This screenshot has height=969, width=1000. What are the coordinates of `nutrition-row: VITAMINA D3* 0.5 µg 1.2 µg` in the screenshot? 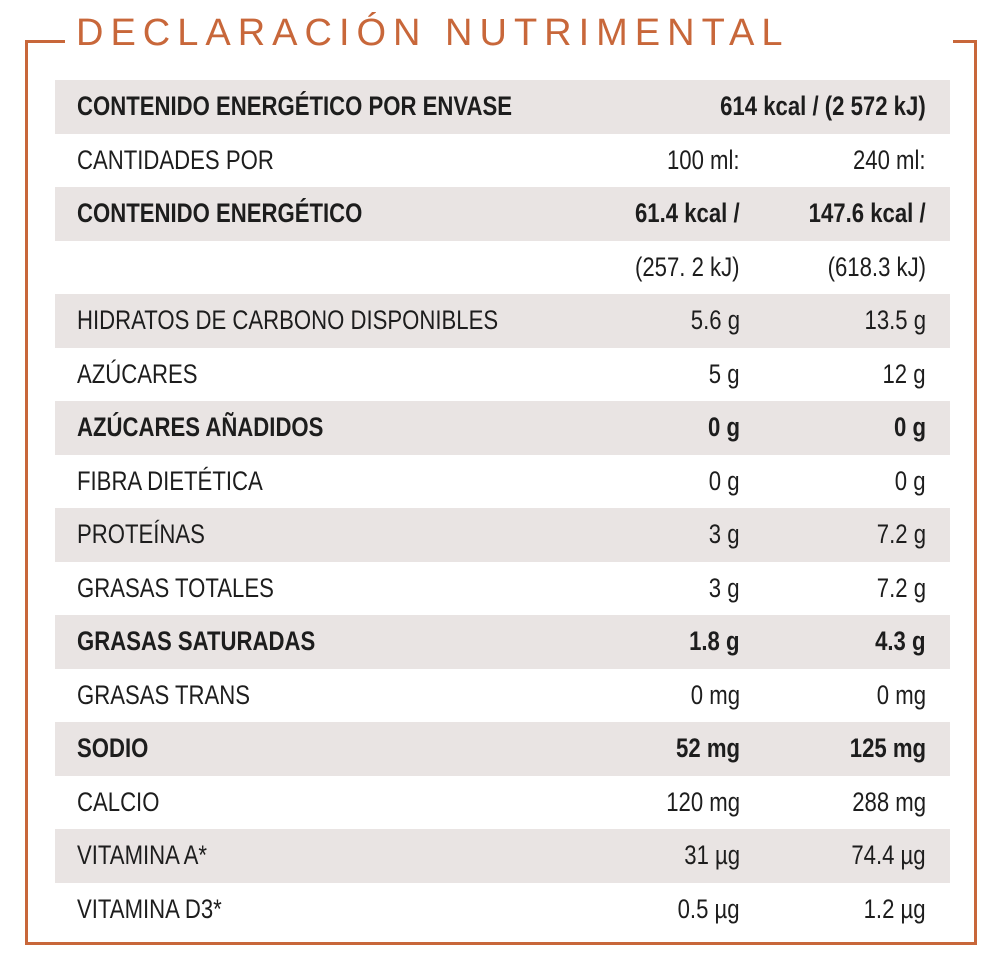 It's located at (502, 910).